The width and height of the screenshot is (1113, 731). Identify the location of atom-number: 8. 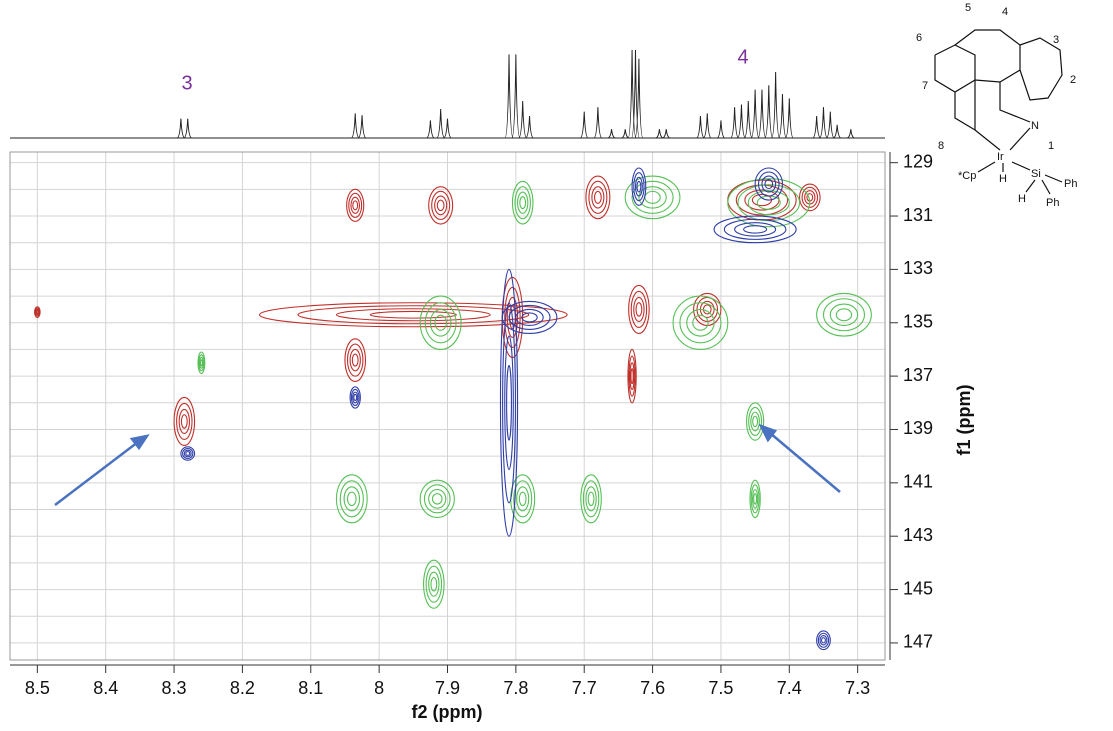
(941, 146).